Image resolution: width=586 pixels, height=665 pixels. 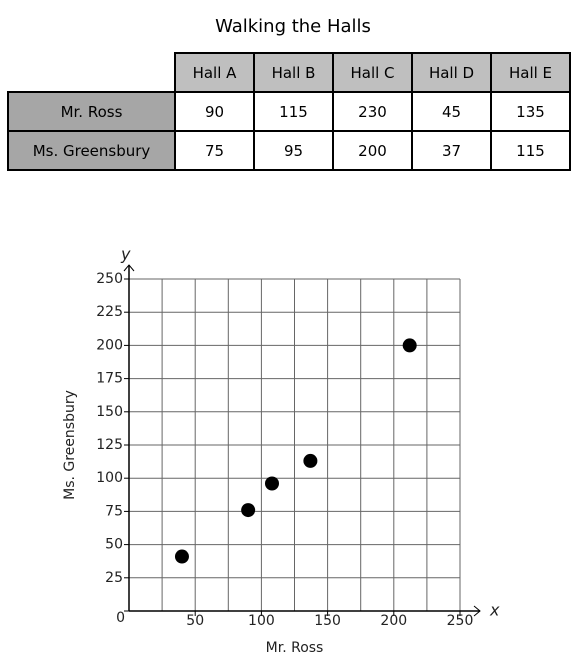 I want to click on x-arrow, so click(x=477, y=611).